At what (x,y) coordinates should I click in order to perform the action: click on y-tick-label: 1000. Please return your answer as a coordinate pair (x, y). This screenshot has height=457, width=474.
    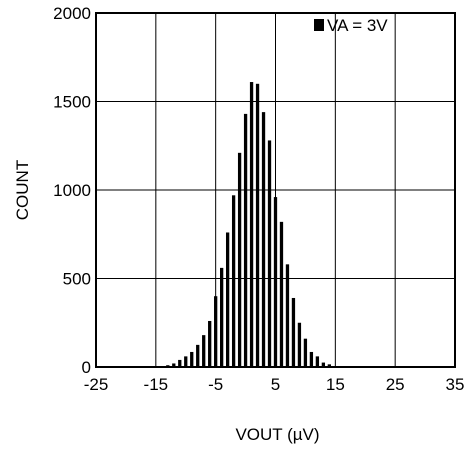
    Looking at the image, I should click on (72, 190).